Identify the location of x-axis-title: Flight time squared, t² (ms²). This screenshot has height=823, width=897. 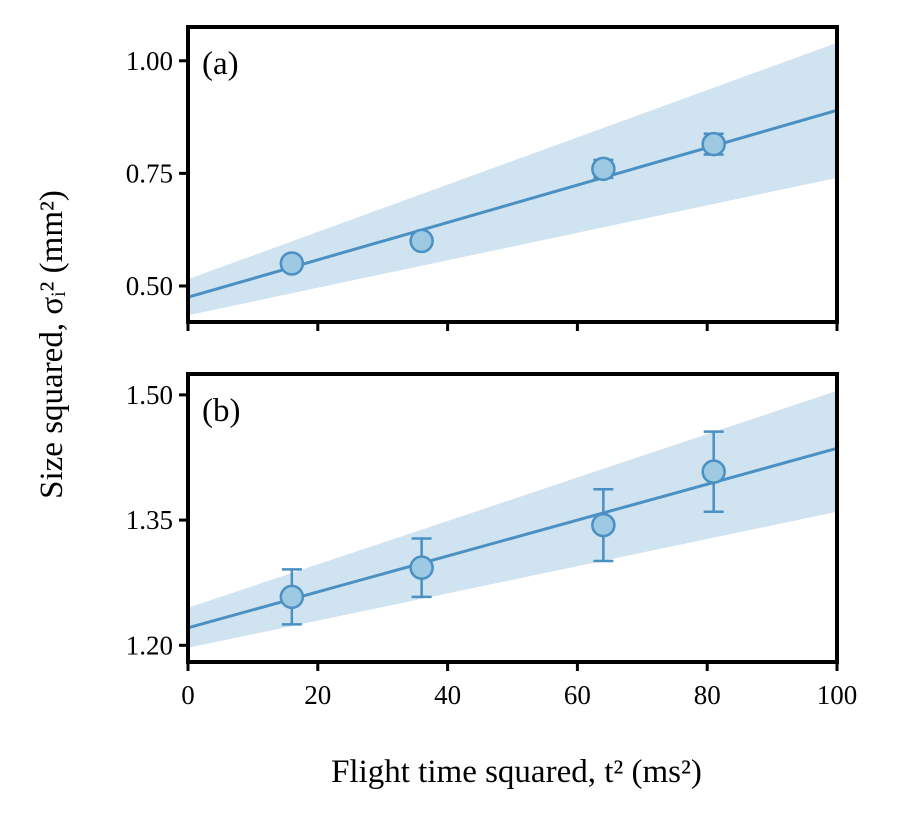
(516, 772).